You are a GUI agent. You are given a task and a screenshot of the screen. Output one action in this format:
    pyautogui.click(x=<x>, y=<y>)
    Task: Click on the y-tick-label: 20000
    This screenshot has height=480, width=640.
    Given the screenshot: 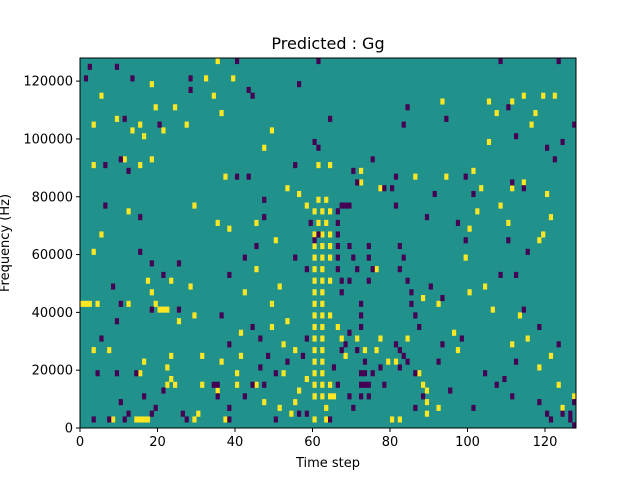 What is the action you would take?
    pyautogui.click(x=52, y=371)
    